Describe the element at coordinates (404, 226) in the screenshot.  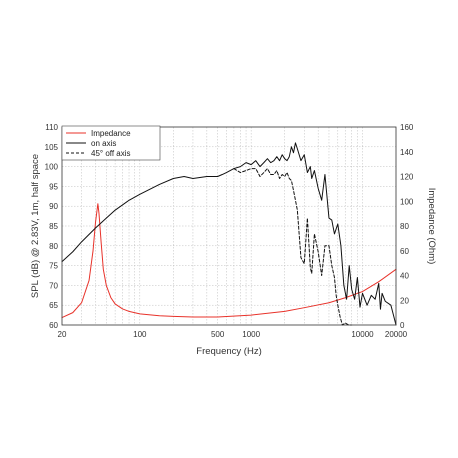
I see `y-tick-label-right: 80` at that location.